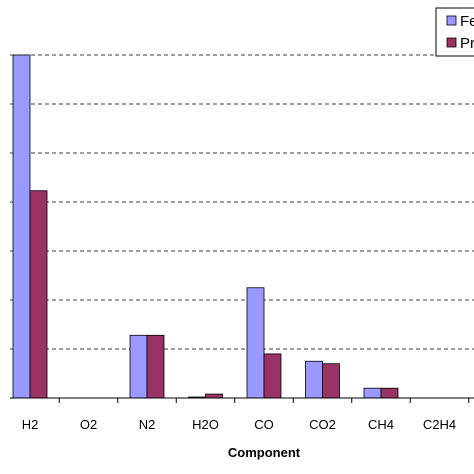 This screenshot has height=474, width=474. I want to click on x-tick-label: CO2, so click(322, 424).